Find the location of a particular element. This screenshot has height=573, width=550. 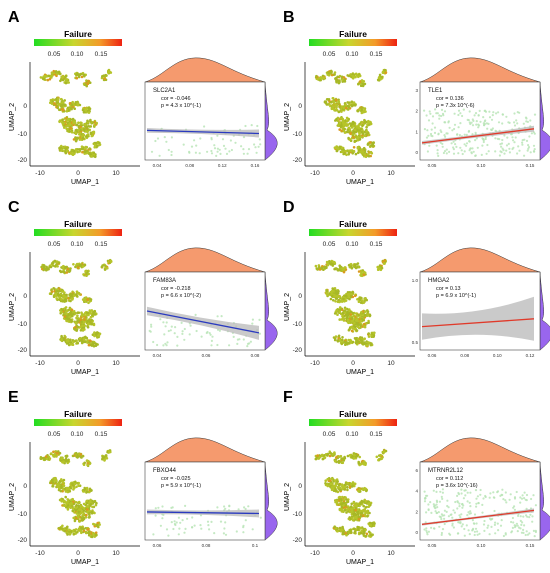

umap-x-tick-label: 0 is located at coordinates (78, 363).